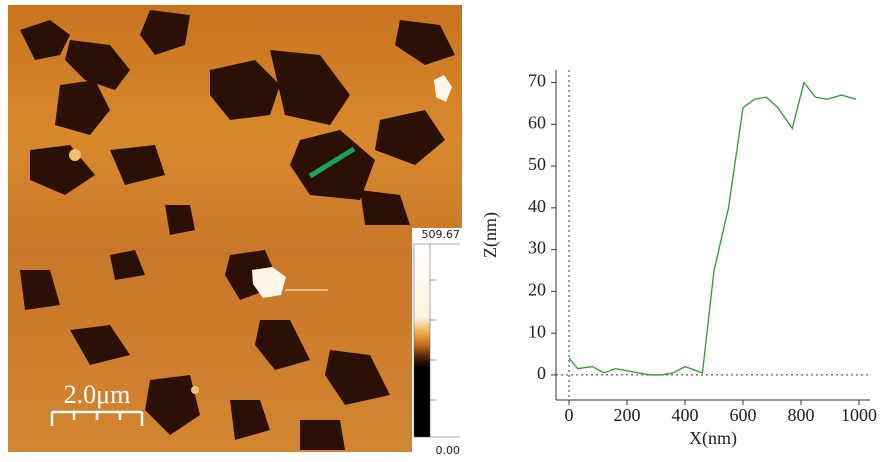  Describe the element at coordinates (97, 394) in the screenshot. I see `scale-bar-label: 2.0μm` at that location.